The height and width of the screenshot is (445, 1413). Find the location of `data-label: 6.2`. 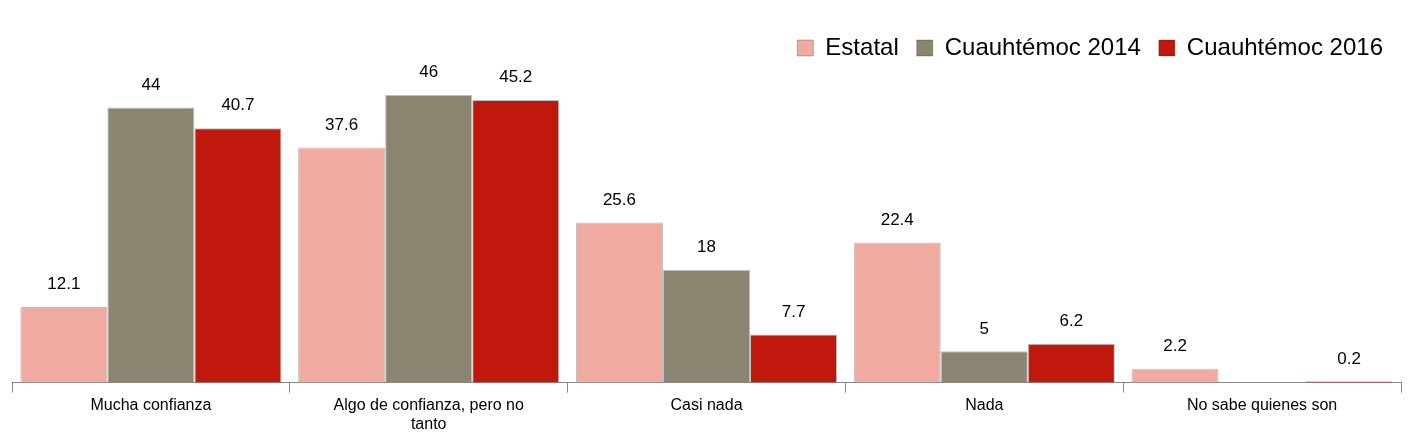

data-label: 6.2 is located at coordinates (1071, 321).